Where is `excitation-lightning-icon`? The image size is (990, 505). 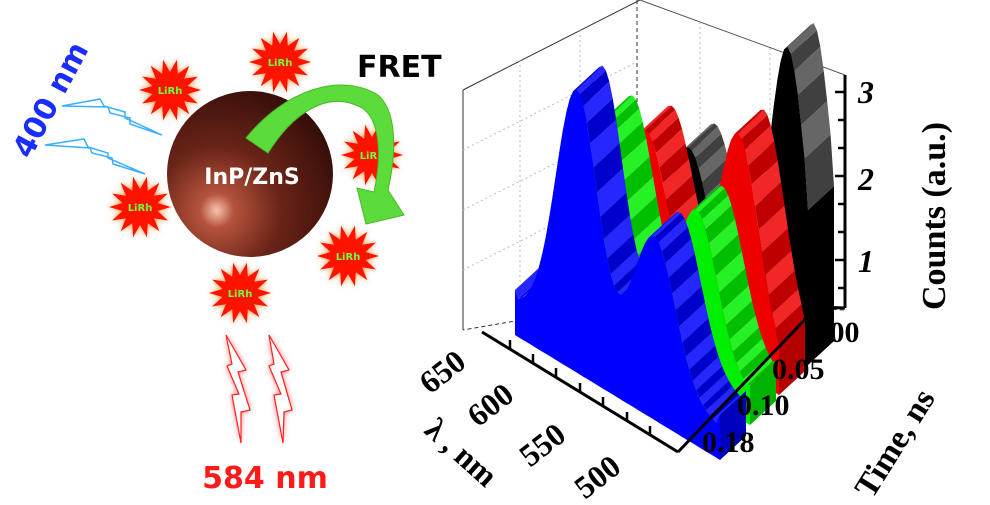 excitation-lightning-icon is located at coordinates (103, 136).